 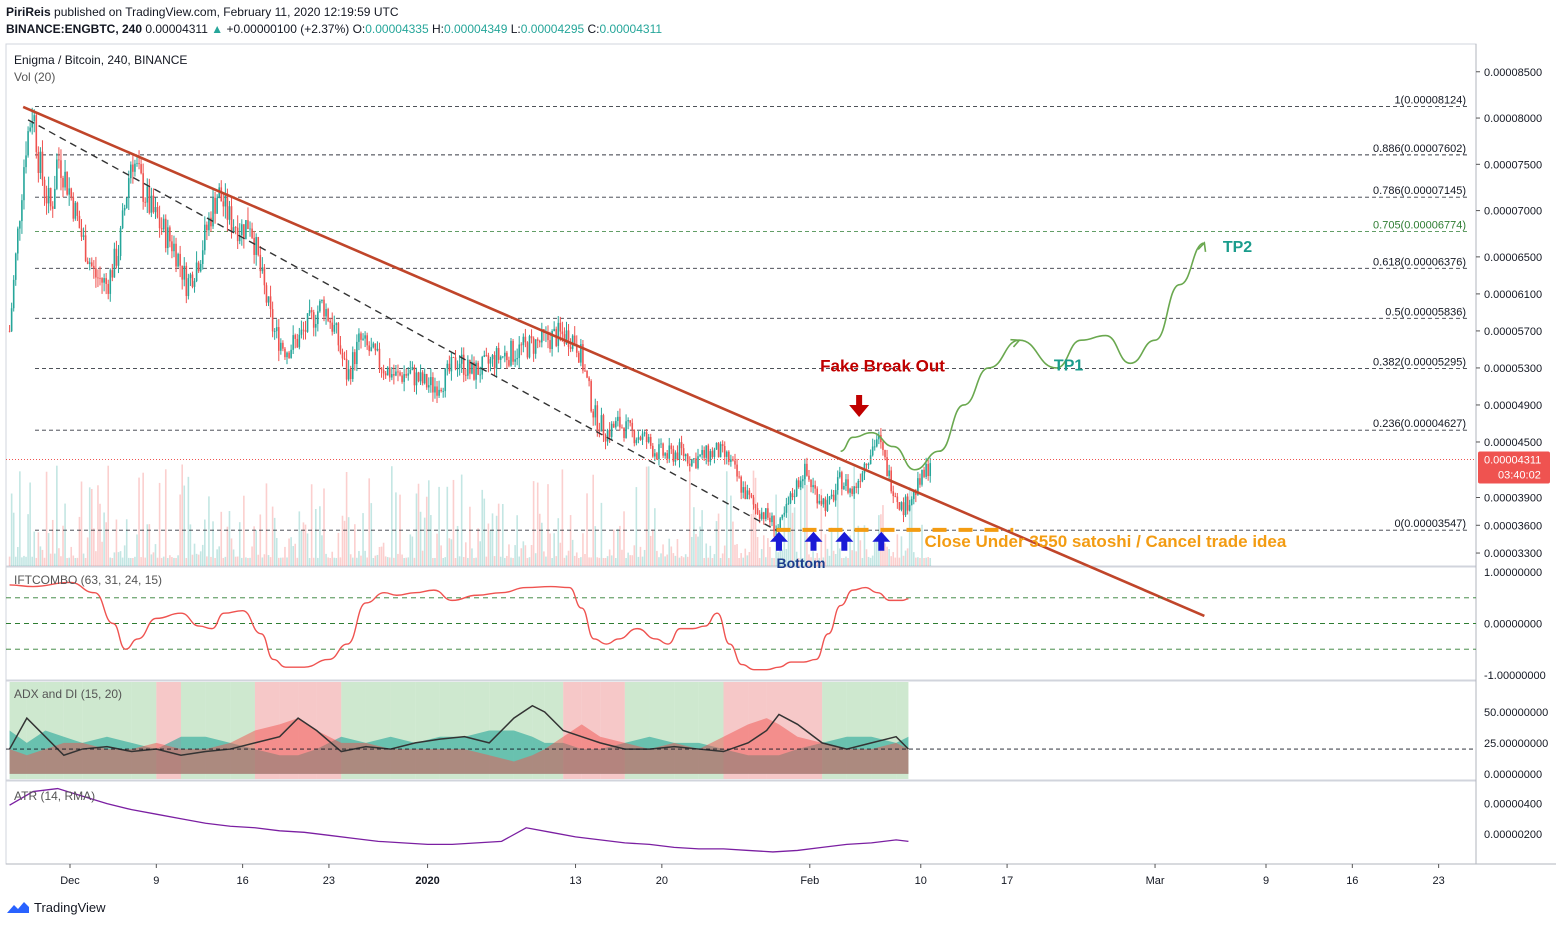 What do you see at coordinates (1430, 524) in the screenshot?
I see `fib-level-label: 0(0.00003547)` at bounding box center [1430, 524].